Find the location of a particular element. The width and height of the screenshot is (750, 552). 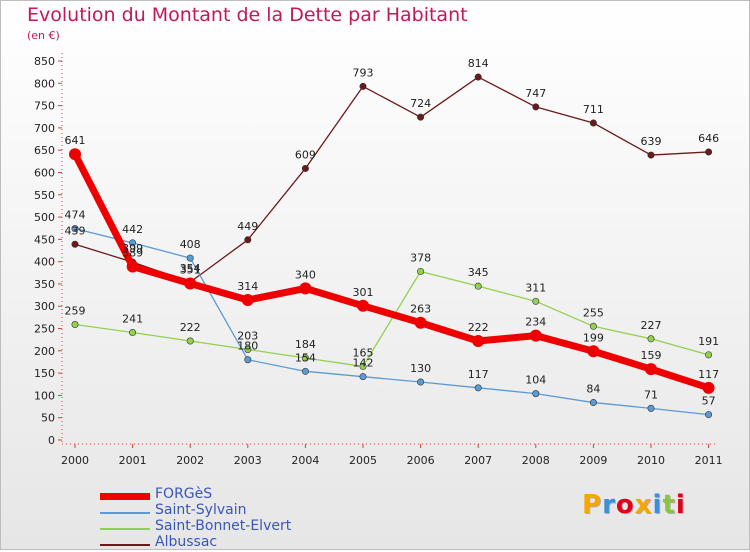

logo-letter: P is located at coordinates (592, 505).